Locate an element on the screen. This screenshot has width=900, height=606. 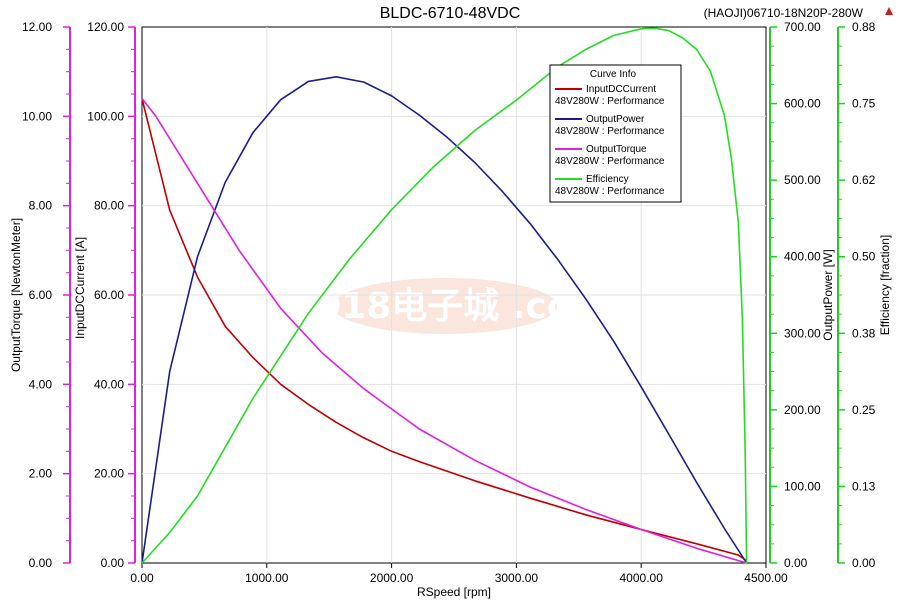
power-tick-label: 100.00 is located at coordinates (802, 486).